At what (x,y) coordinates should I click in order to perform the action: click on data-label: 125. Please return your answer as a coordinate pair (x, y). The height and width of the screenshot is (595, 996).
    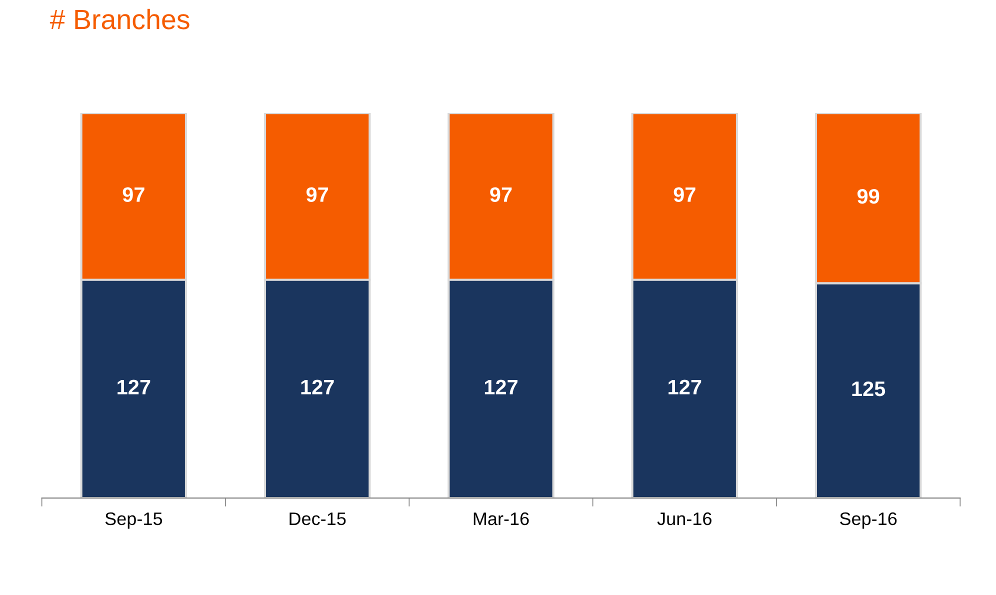
    Looking at the image, I should click on (869, 388).